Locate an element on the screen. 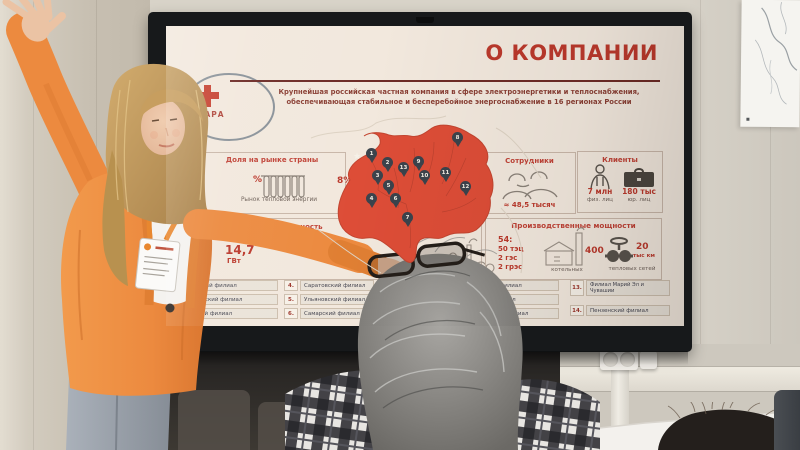 This screenshot has width=800, height=450. presenter-face is located at coordinates (171, 122).